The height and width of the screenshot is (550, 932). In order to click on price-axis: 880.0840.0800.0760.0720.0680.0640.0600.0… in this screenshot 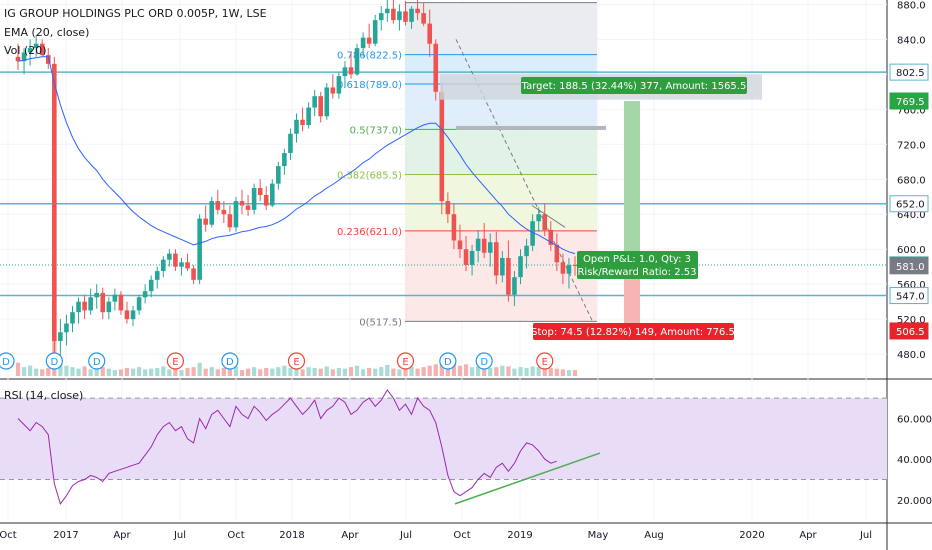, I will do `click(909, 180)`.